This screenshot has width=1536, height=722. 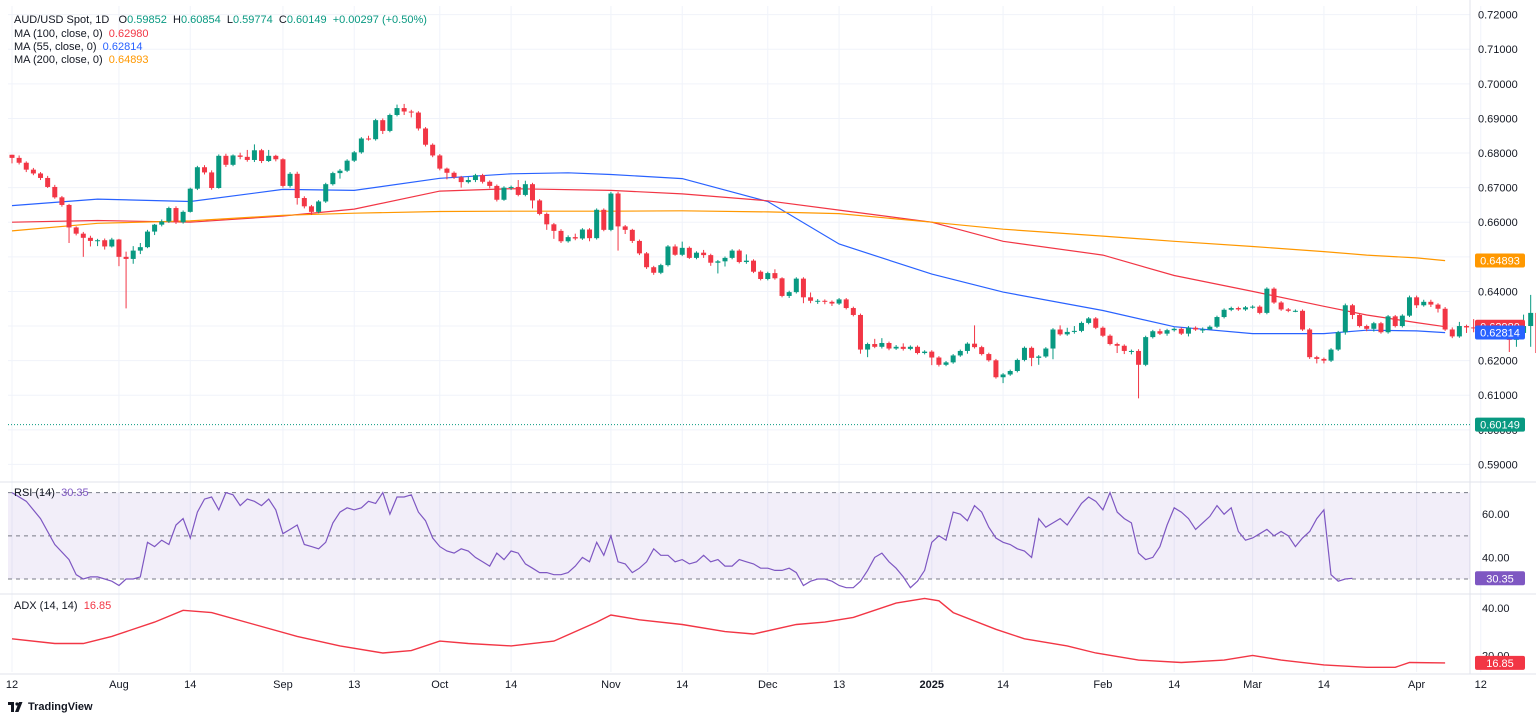 What do you see at coordinates (1500, 664) in the screenshot?
I see `adx-badge-label: 16.85` at bounding box center [1500, 664].